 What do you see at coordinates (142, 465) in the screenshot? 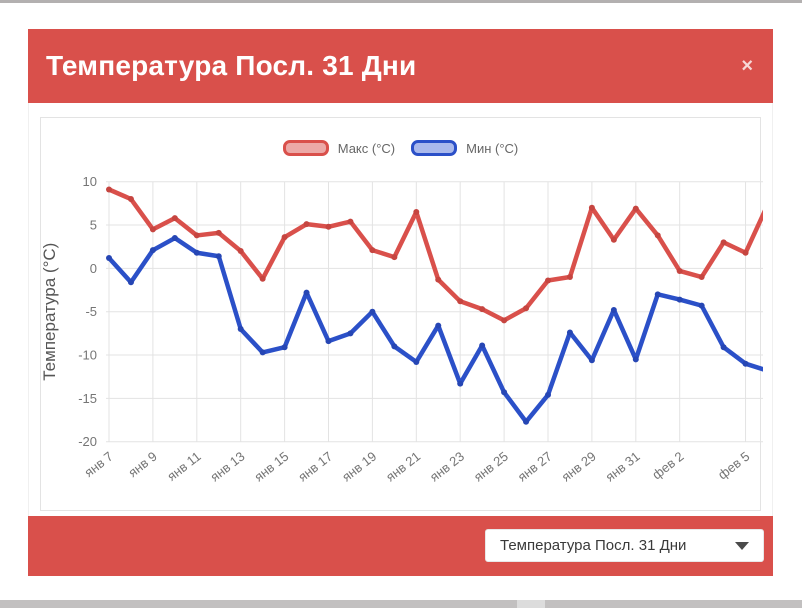
I see `x-tick-label: янв 9` at bounding box center [142, 465].